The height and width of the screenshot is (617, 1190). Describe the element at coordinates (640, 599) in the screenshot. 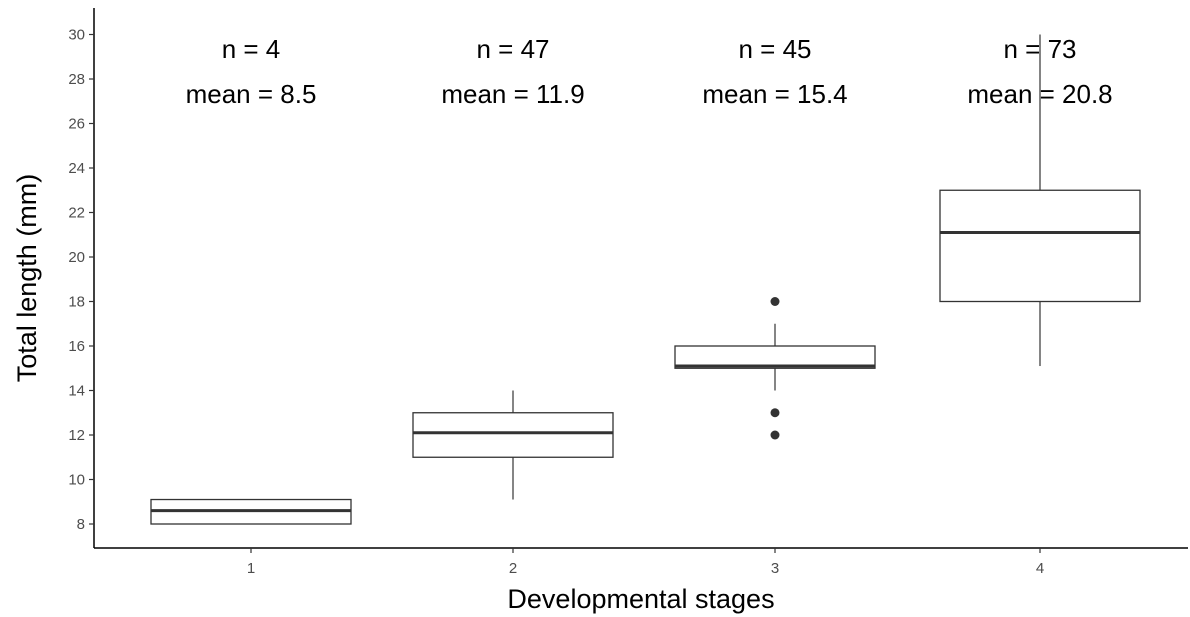

I see `x-axis-title: Developmental stages` at that location.